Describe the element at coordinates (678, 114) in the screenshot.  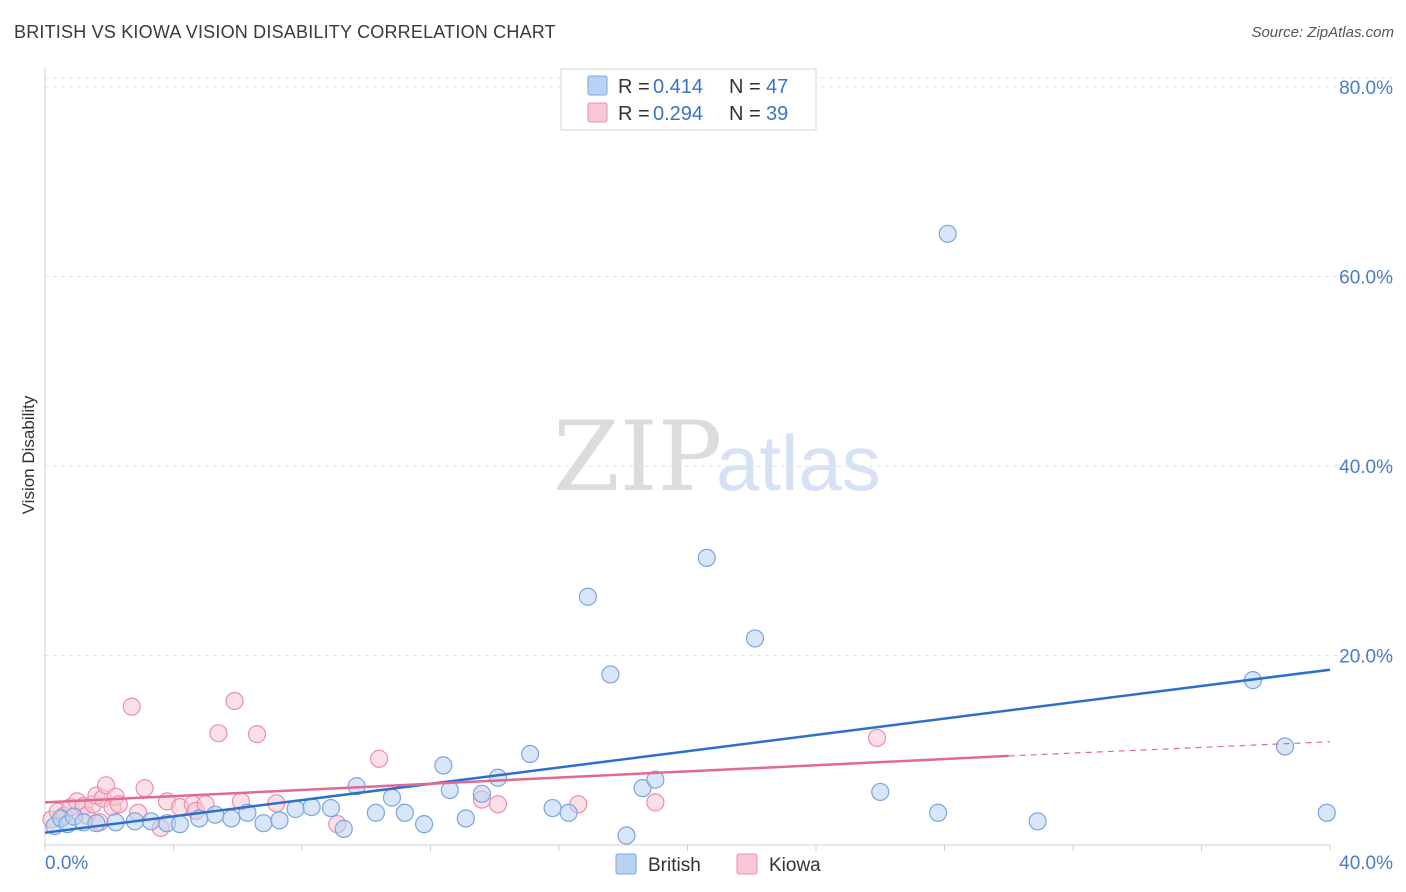
I see `legend-r-value-kiowa: 0.294` at that location.